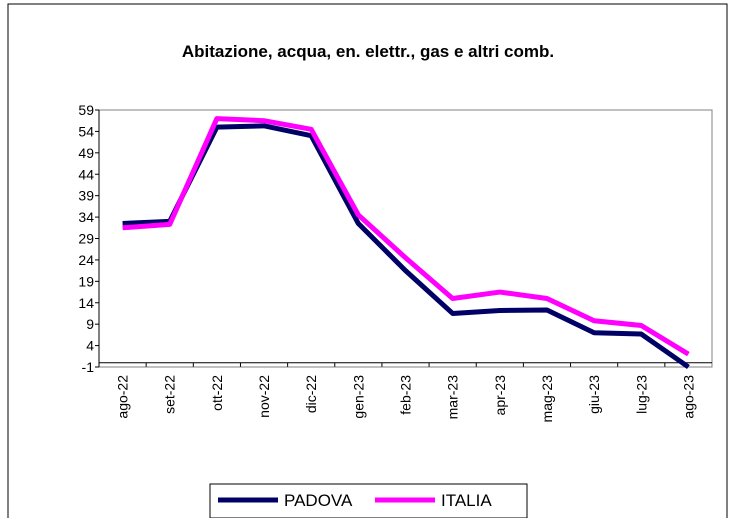 This screenshot has height=523, width=737. Describe the element at coordinates (90, 346) in the screenshot. I see `y-tick-label: 4` at that location.